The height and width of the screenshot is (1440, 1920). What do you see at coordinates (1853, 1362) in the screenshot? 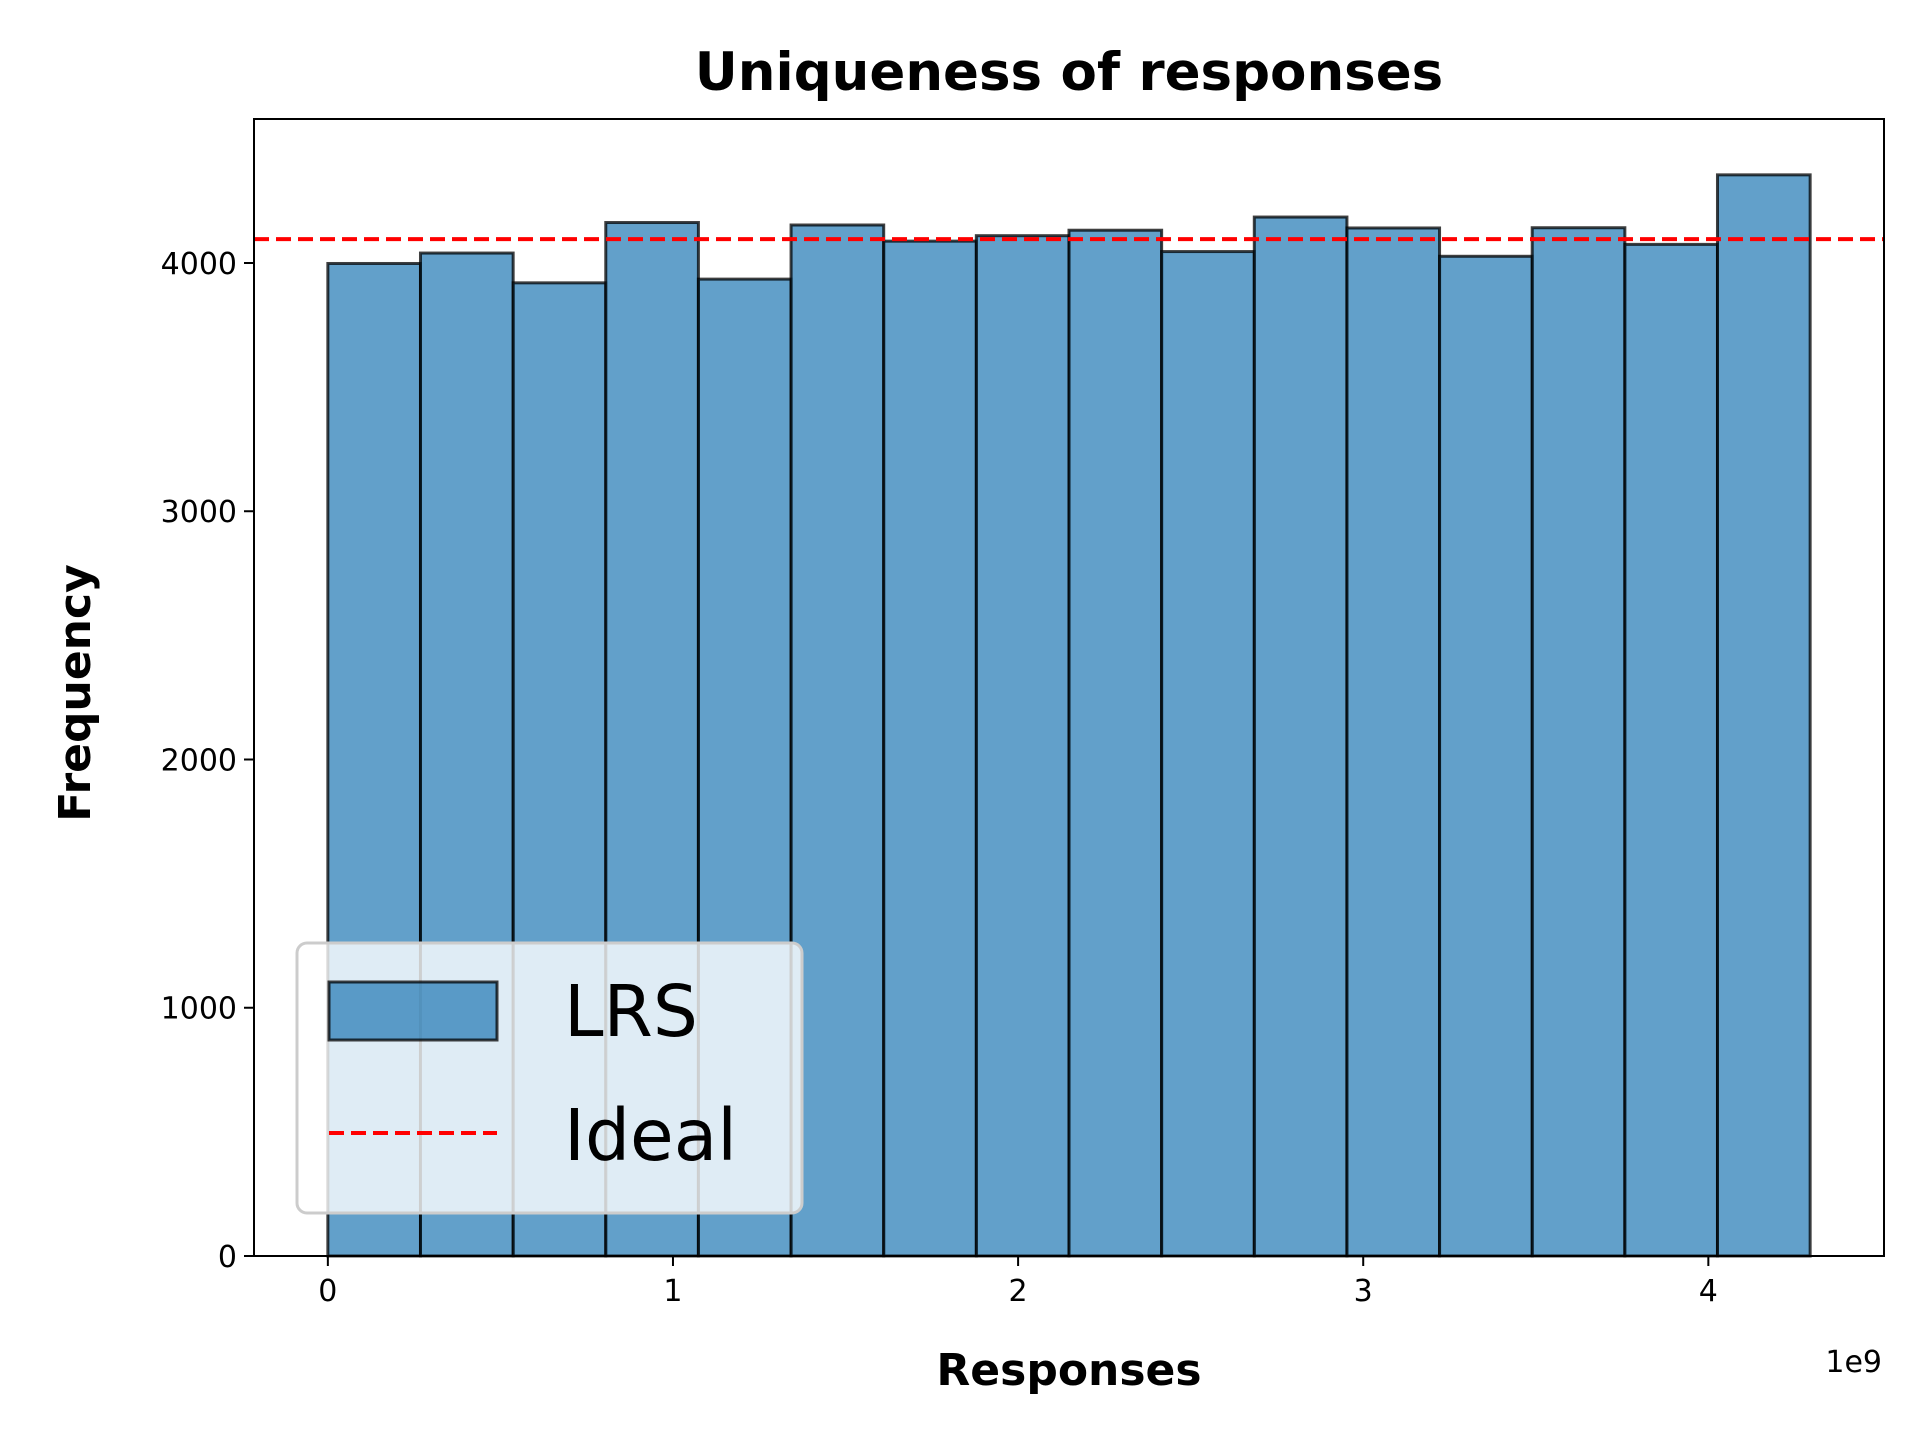
I see `x-offset-label: 1e9` at bounding box center [1853, 1362].